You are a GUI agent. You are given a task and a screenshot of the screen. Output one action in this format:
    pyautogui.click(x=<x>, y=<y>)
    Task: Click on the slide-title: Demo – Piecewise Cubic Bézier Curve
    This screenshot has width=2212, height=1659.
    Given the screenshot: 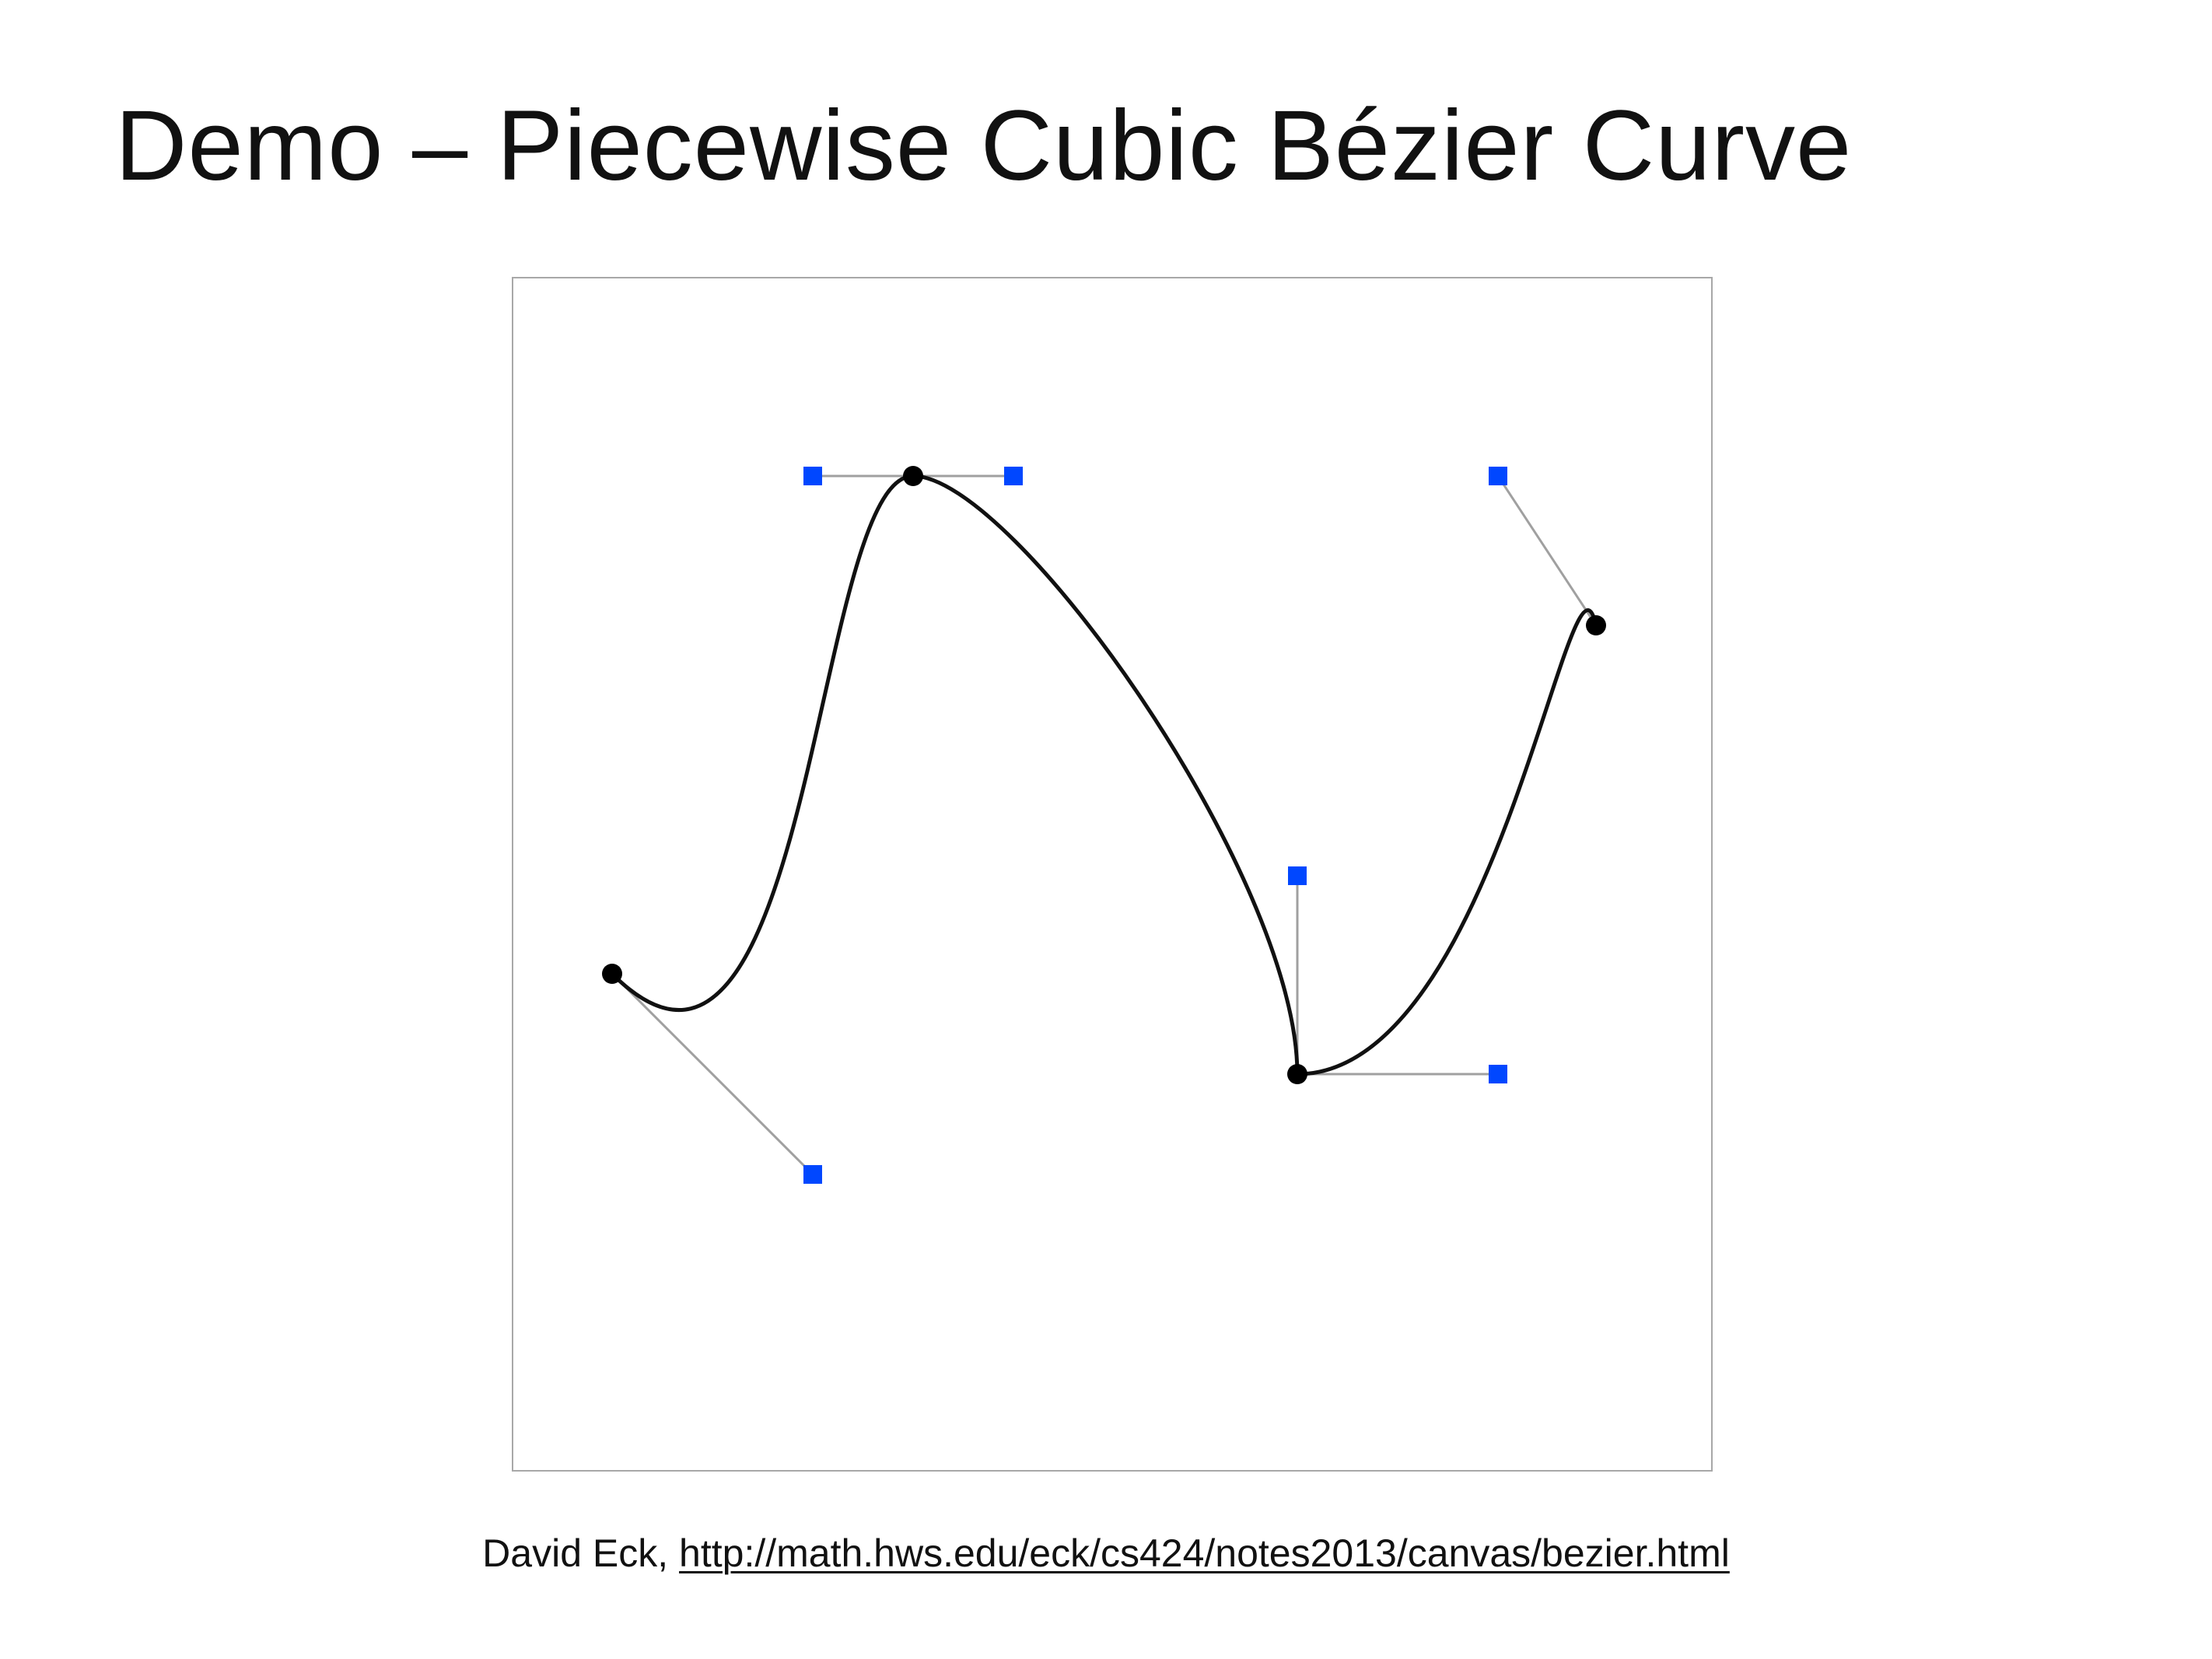 What is the action you would take?
    pyautogui.click(x=984, y=145)
    